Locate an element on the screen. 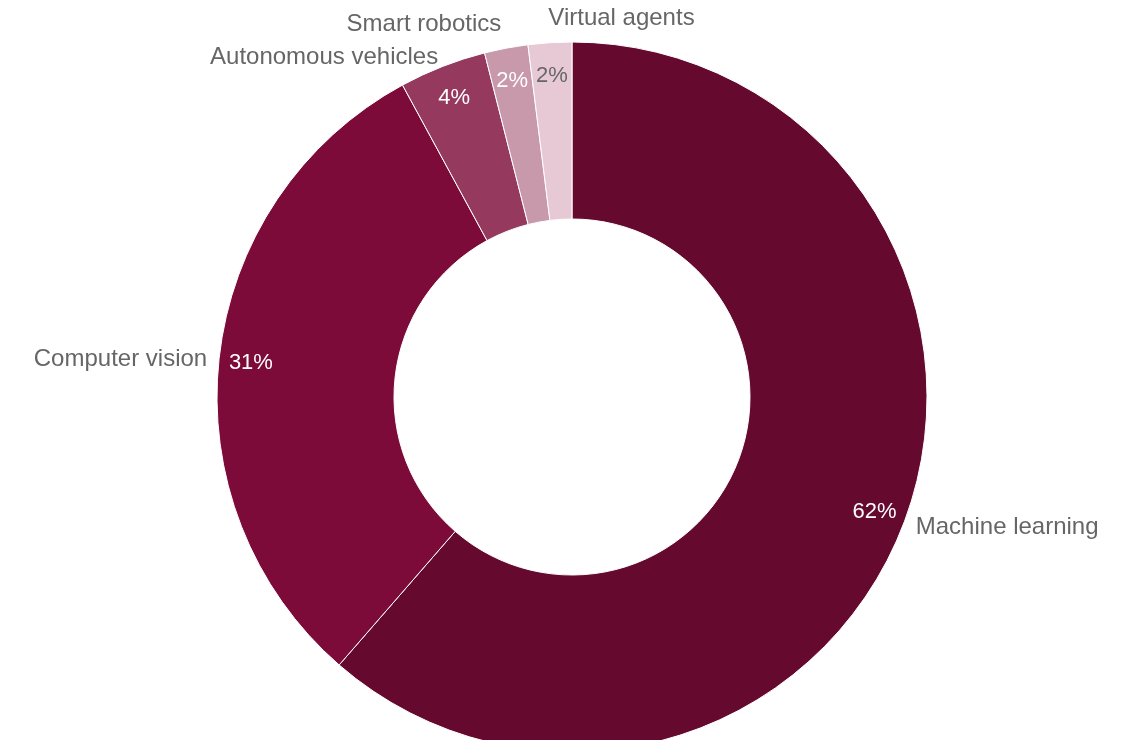 The height and width of the screenshot is (748, 1121). slice-label: Autonomous vehicles is located at coordinates (324, 55).